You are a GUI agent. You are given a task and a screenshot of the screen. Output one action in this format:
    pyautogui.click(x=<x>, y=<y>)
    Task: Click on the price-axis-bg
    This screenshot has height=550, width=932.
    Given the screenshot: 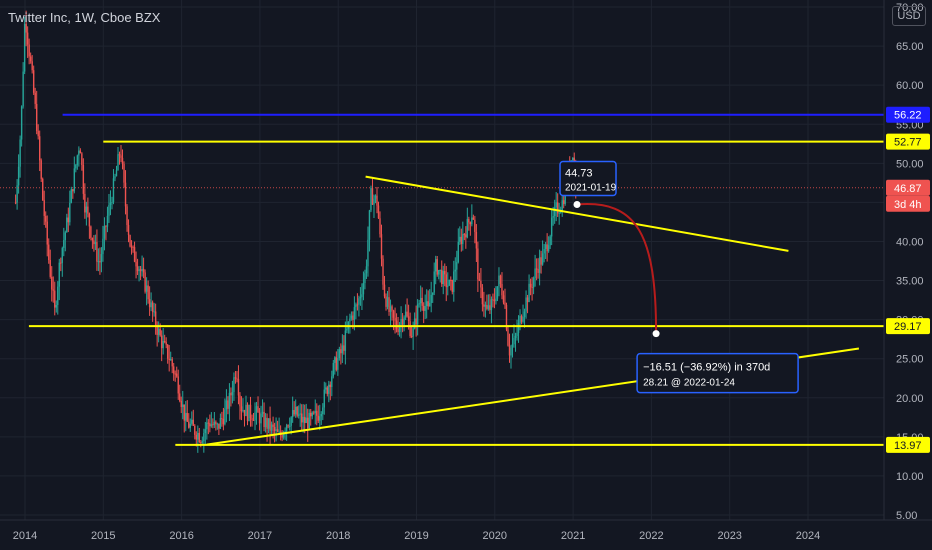 What is the action you would take?
    pyautogui.click(x=908, y=275)
    